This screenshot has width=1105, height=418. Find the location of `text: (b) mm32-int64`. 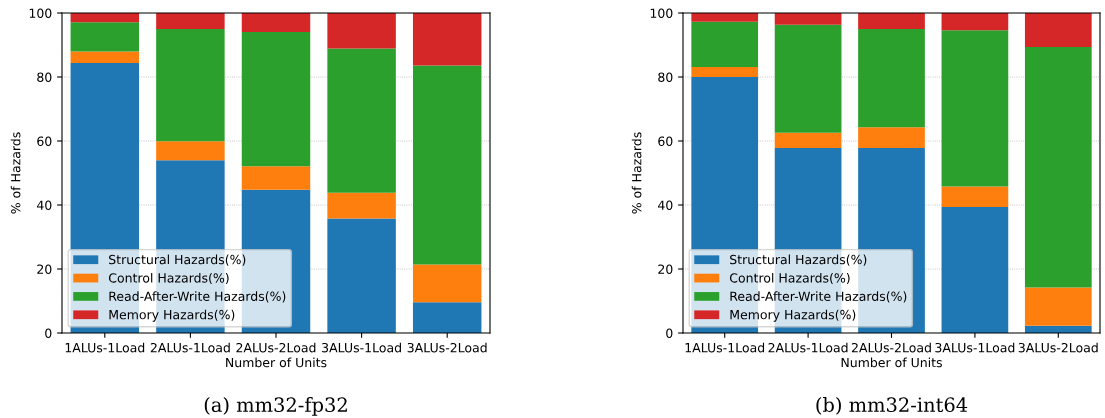

text: (b) mm32-int64 is located at coordinates (892, 406).